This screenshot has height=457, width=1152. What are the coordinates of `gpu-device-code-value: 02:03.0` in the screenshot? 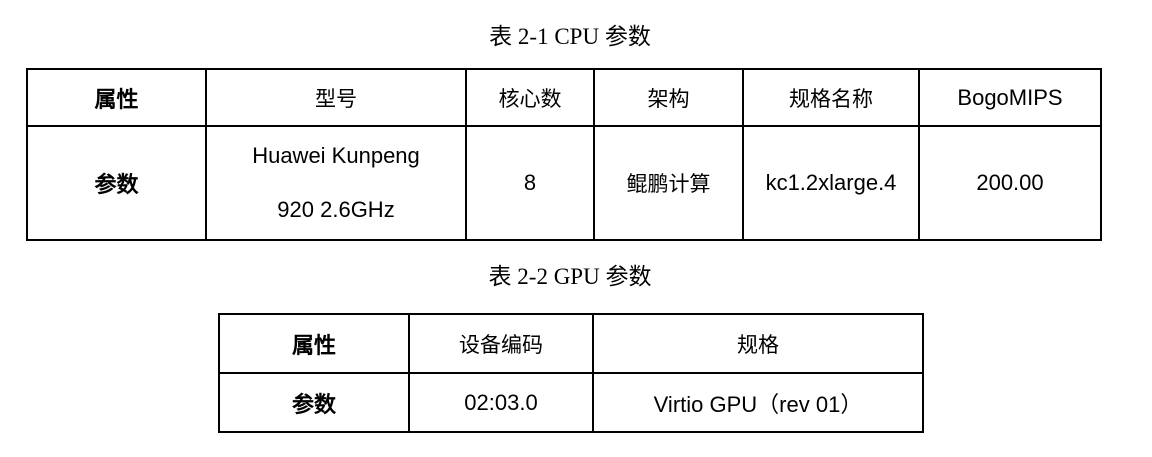 It's located at (501, 402).